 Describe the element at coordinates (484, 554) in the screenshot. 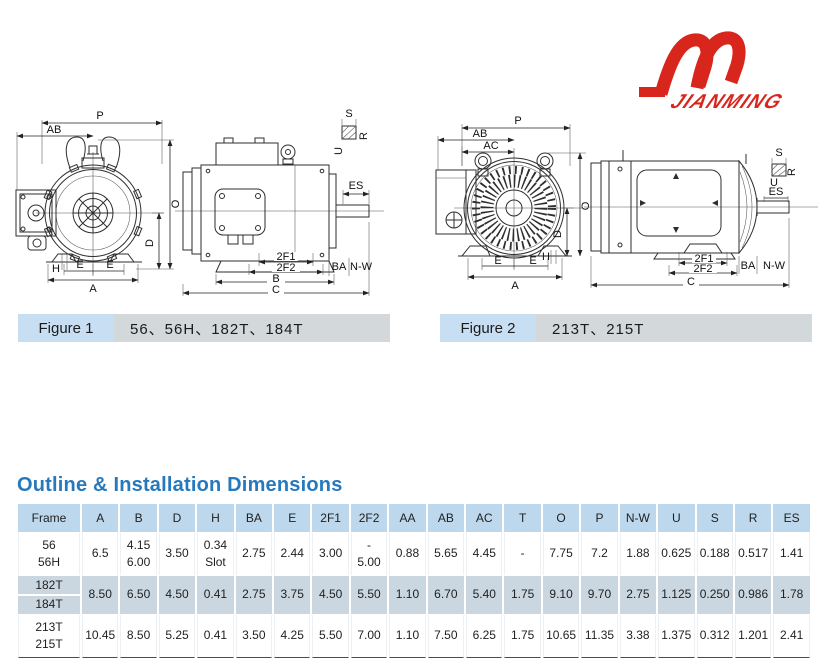

I see `table-cell: 4.45` at that location.